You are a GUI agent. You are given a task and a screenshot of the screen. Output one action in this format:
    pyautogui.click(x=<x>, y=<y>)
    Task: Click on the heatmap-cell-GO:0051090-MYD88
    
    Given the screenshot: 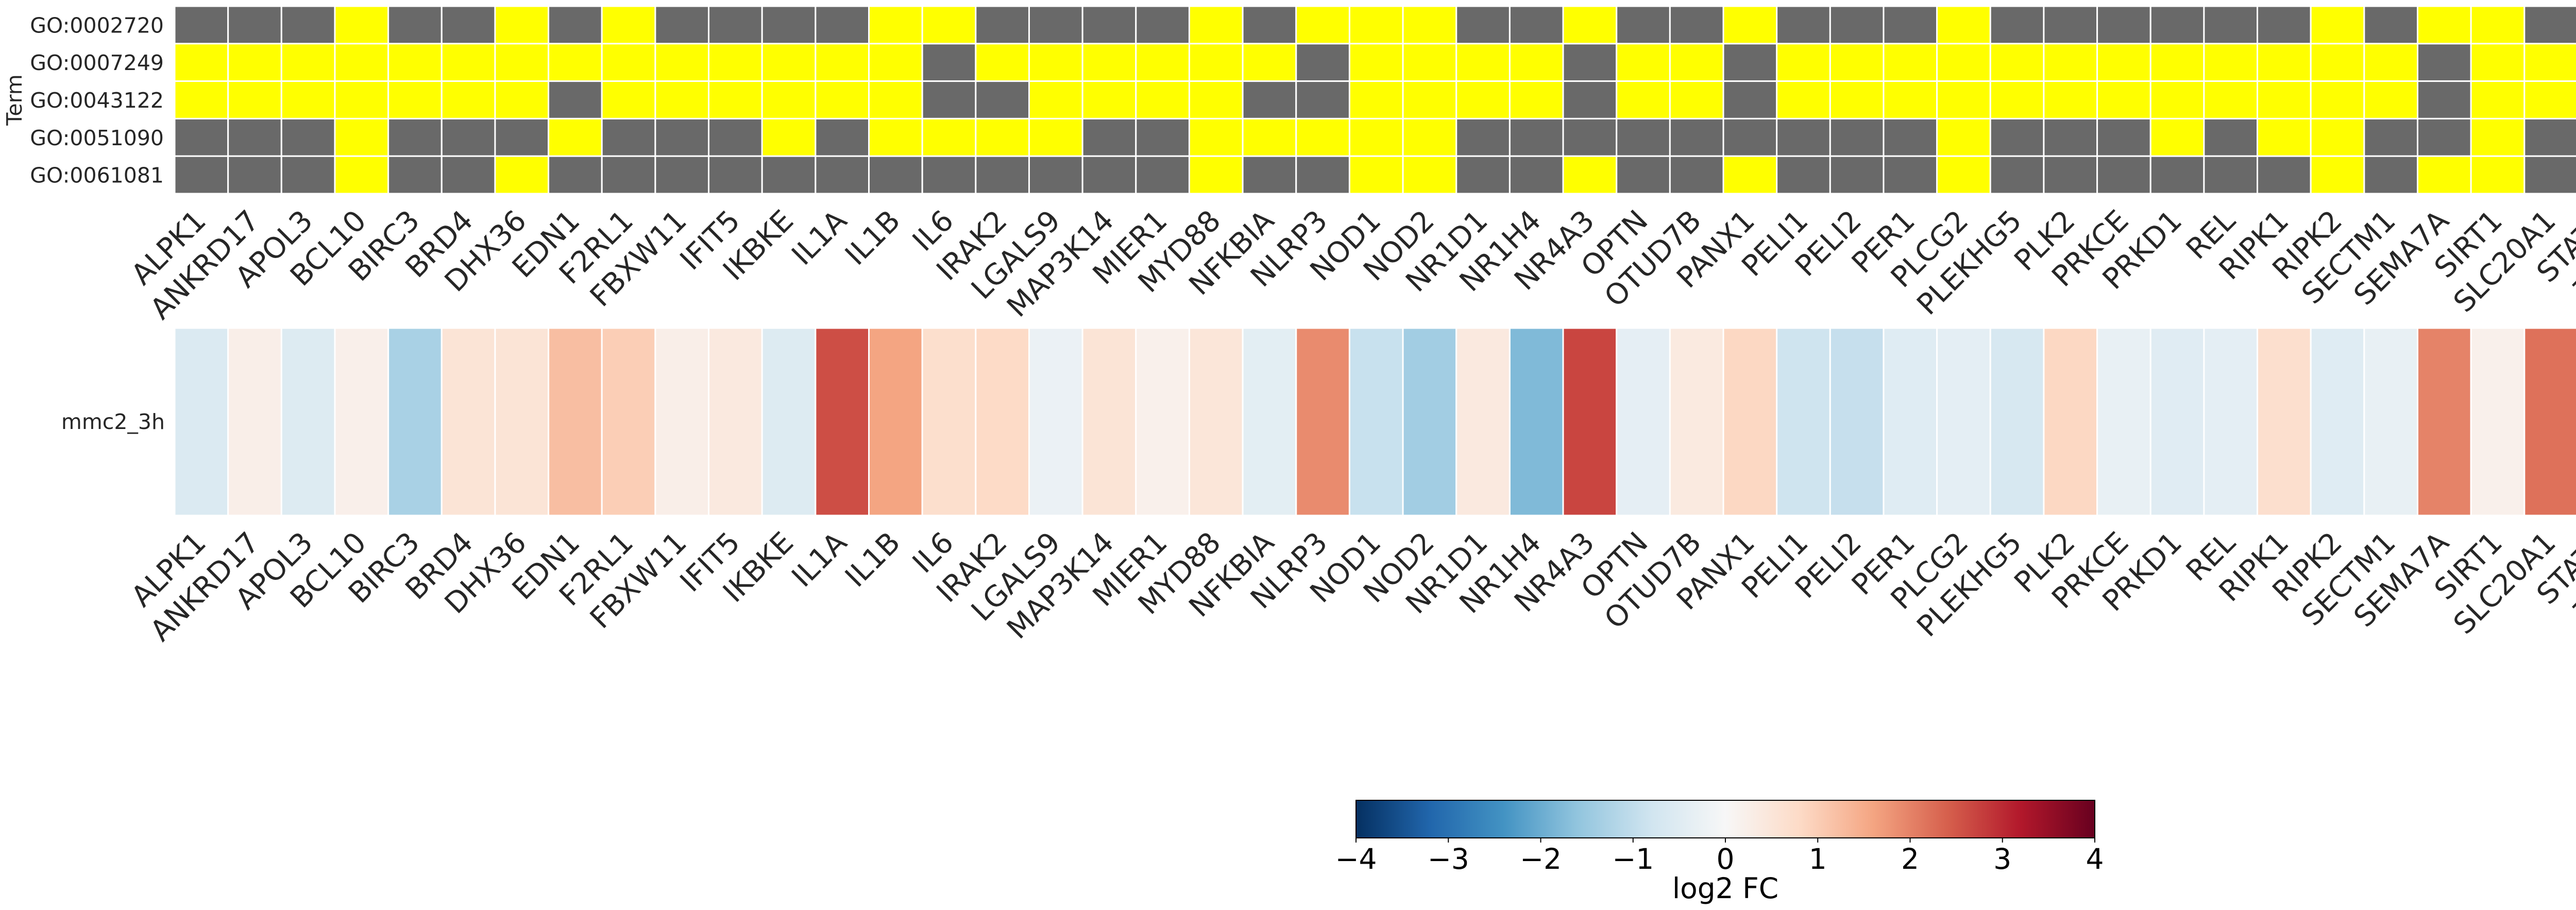 What is the action you would take?
    pyautogui.click(x=1216, y=137)
    